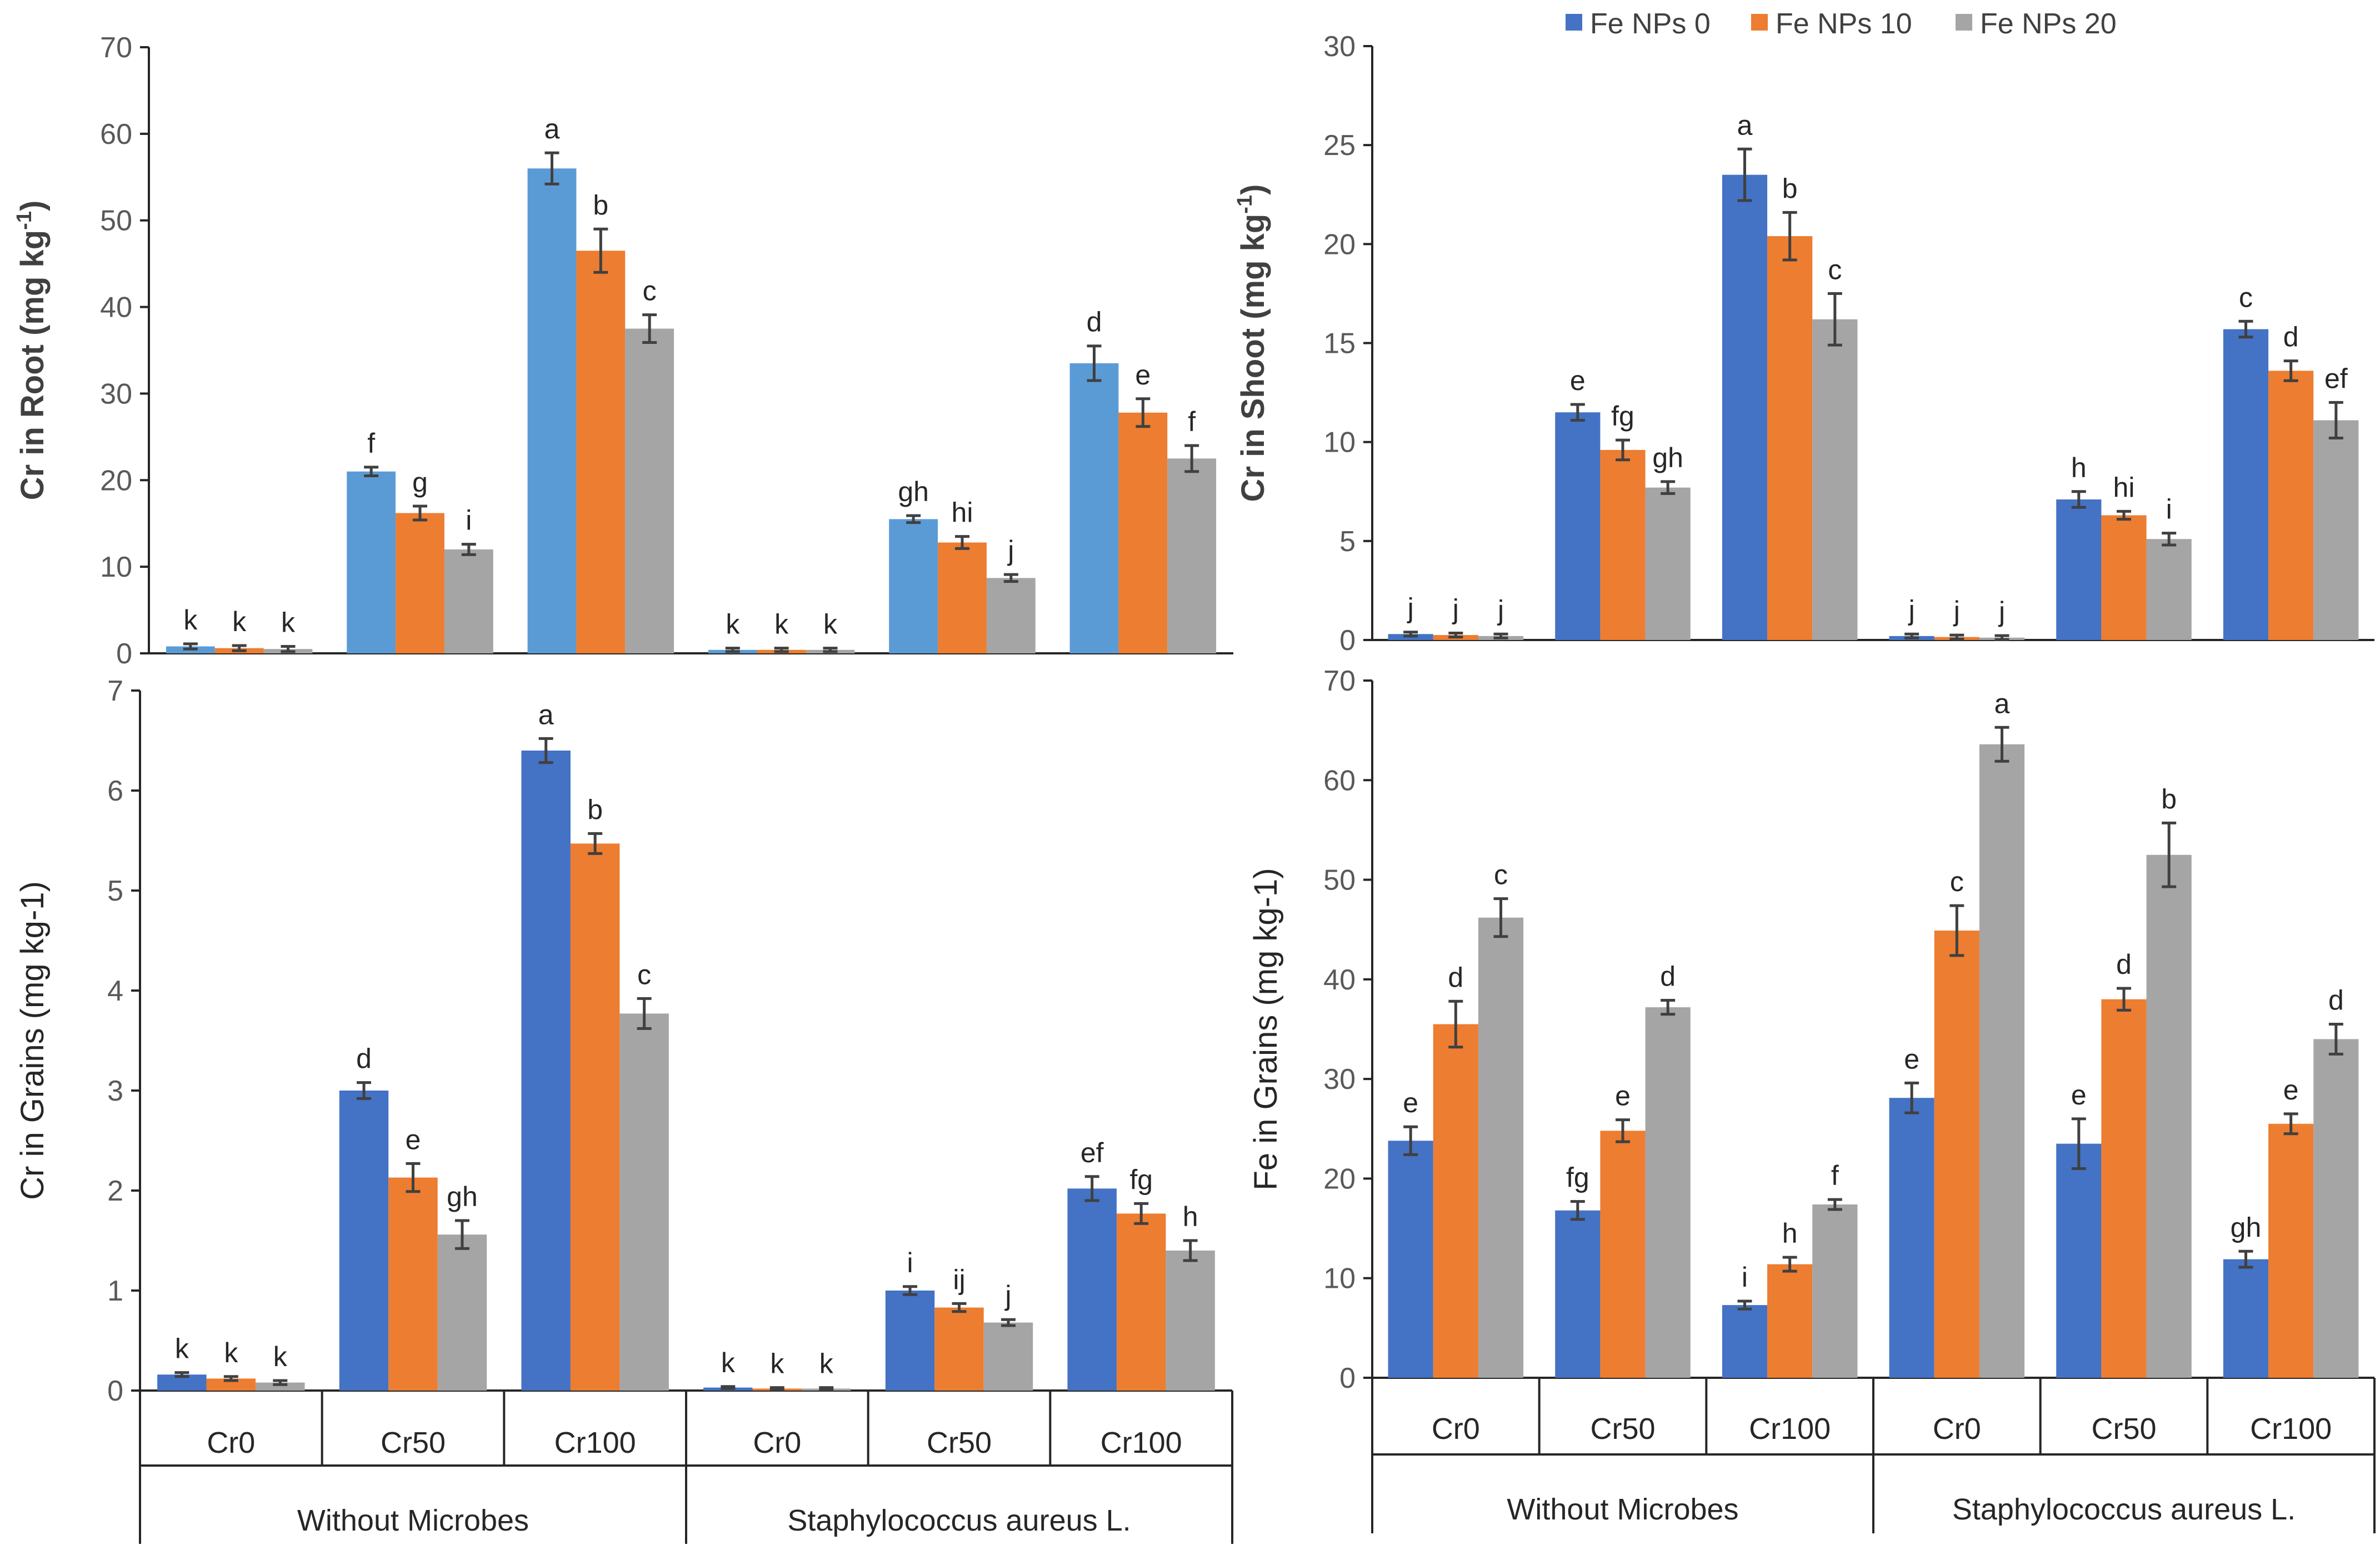 This screenshot has width=2380, height=1555. What do you see at coordinates (115, 791) in the screenshot?
I see `y-tick-label: 6` at bounding box center [115, 791].